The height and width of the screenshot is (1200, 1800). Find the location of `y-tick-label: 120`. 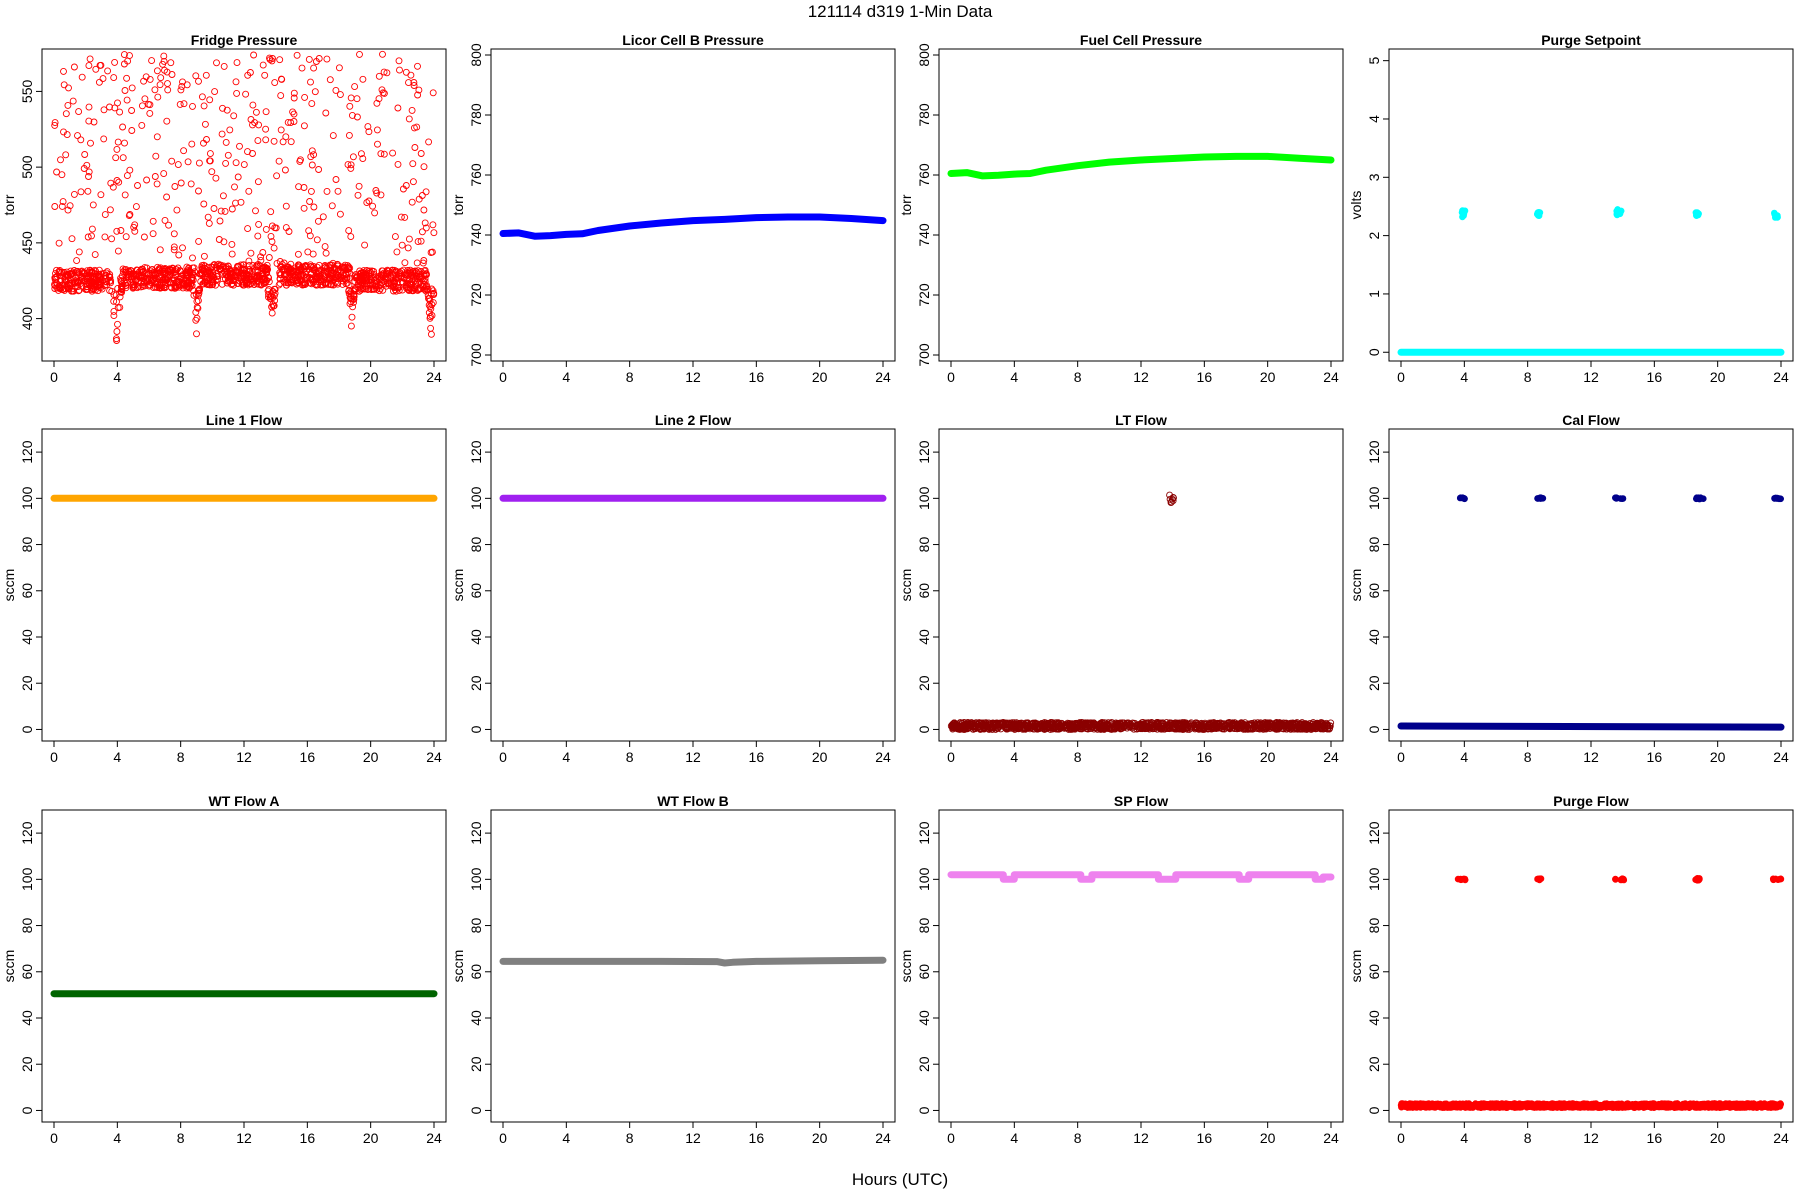

y-tick-label: 120 is located at coordinates (27, 833).